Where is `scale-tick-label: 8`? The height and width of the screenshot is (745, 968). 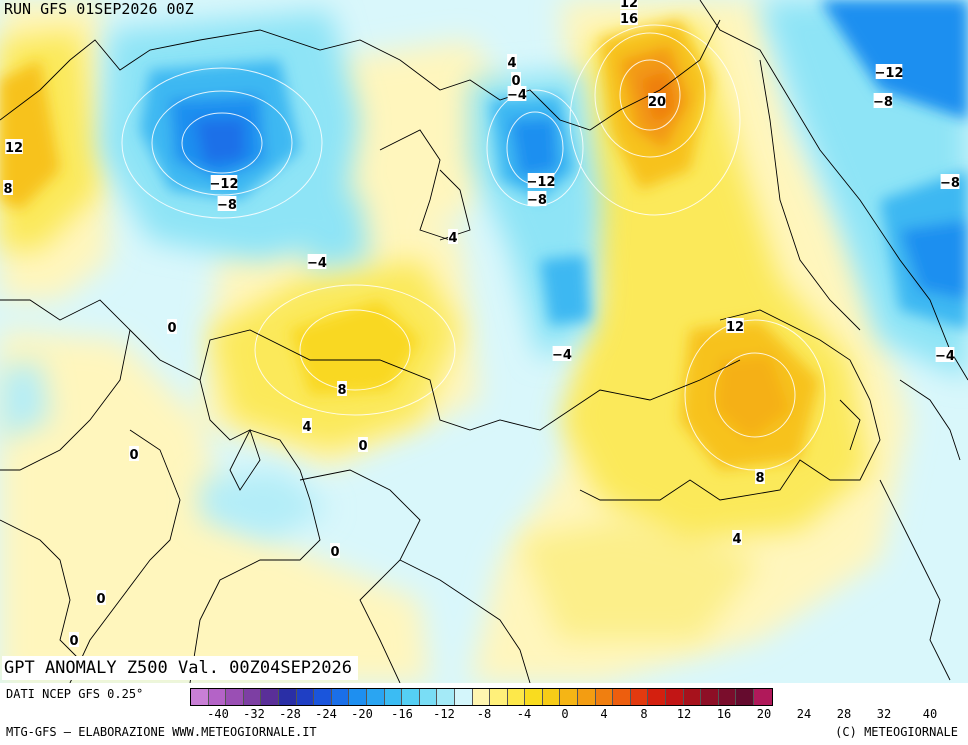 scale-tick-label: 8 is located at coordinates (644, 714).